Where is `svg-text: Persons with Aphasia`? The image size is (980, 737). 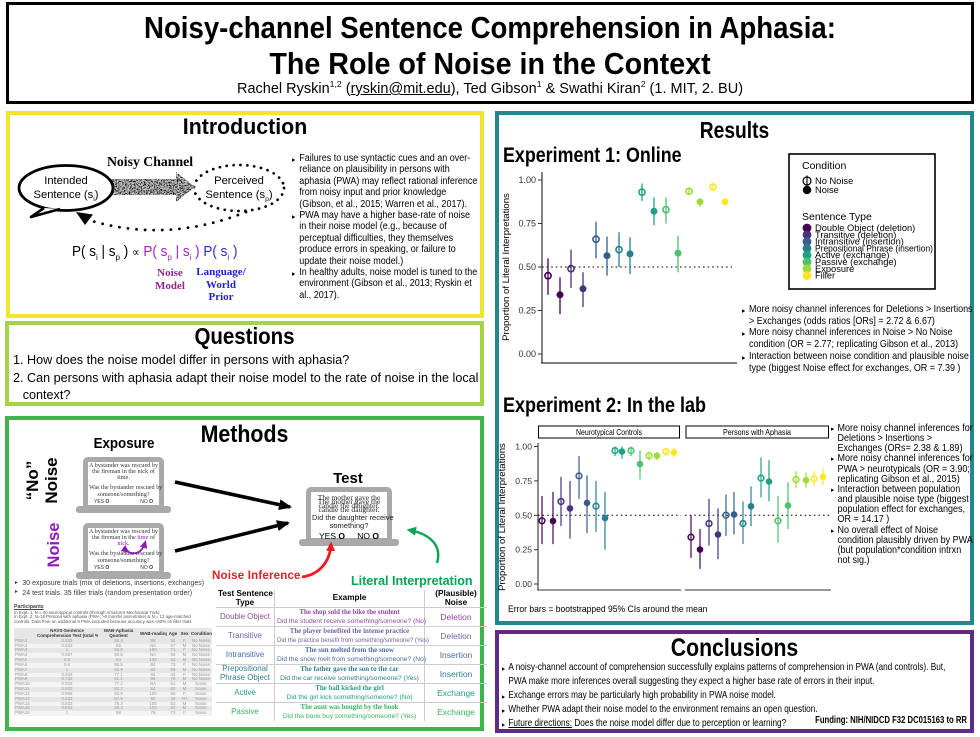 svg-text: Persons with Aphasia is located at coordinates (757, 432).